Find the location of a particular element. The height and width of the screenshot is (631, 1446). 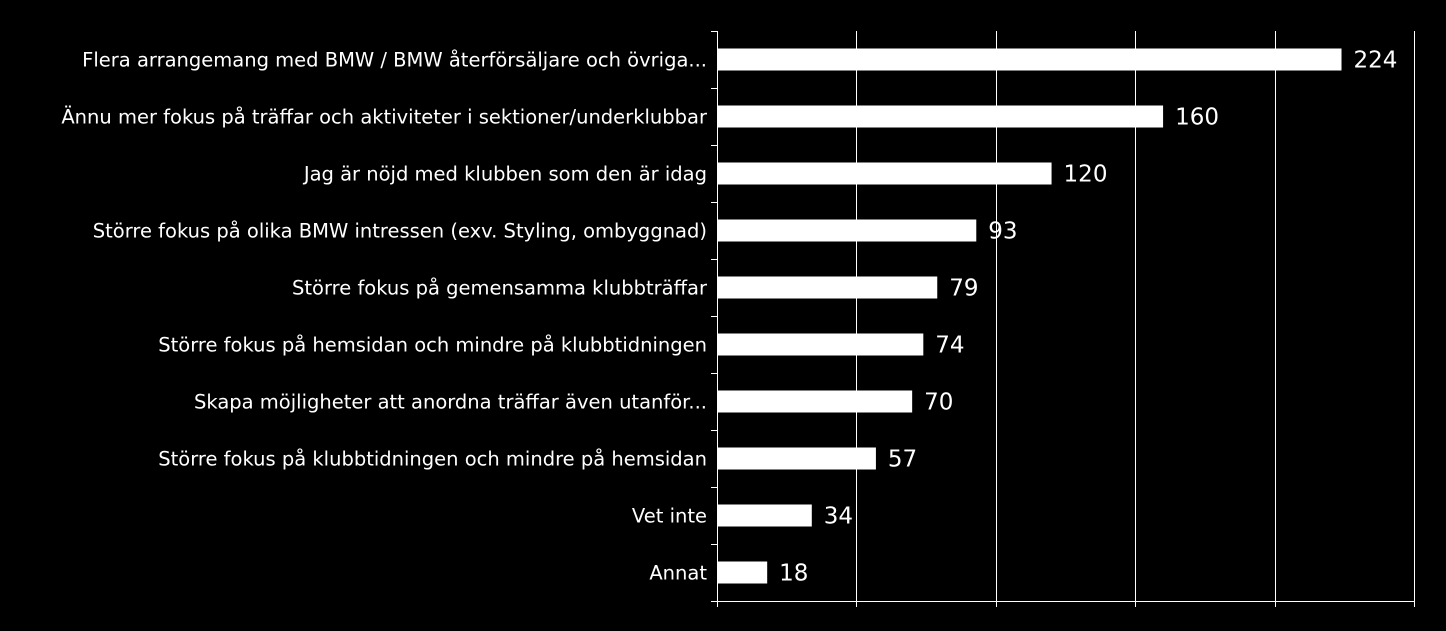

category-label: Annat is located at coordinates (678, 573).